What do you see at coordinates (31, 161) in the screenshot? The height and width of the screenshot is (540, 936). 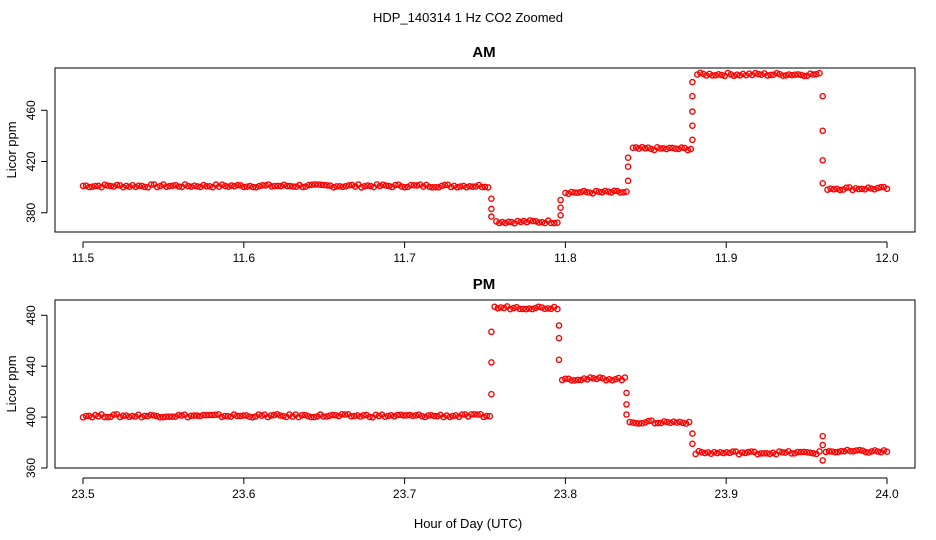 I see `am-y-tick-label: 420` at bounding box center [31, 161].